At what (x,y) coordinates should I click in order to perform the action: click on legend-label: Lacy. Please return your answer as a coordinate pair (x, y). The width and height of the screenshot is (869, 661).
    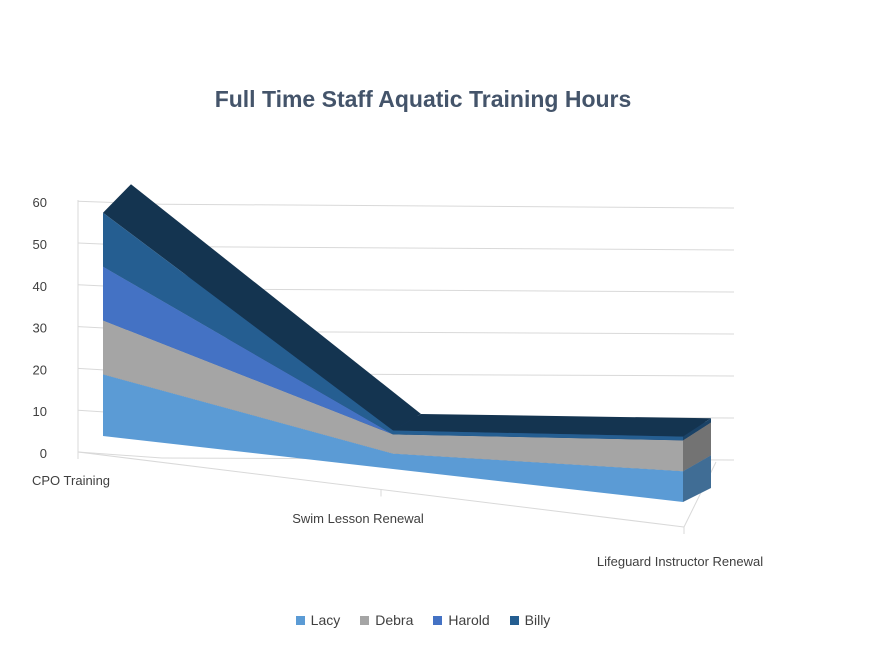
    Looking at the image, I should click on (325, 620).